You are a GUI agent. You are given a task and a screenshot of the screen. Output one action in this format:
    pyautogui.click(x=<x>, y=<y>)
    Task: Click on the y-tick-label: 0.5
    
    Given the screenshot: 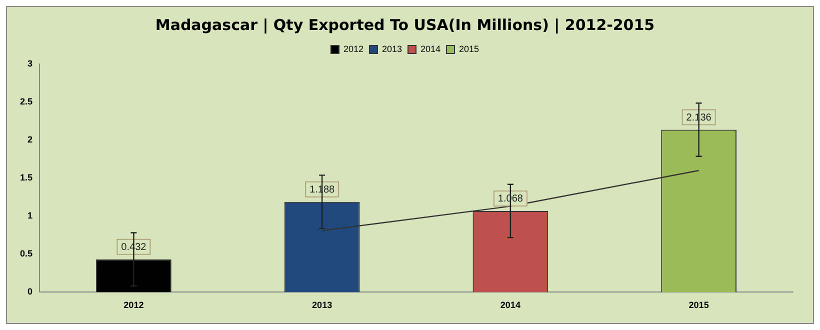 What is the action you would take?
    pyautogui.click(x=26, y=253)
    